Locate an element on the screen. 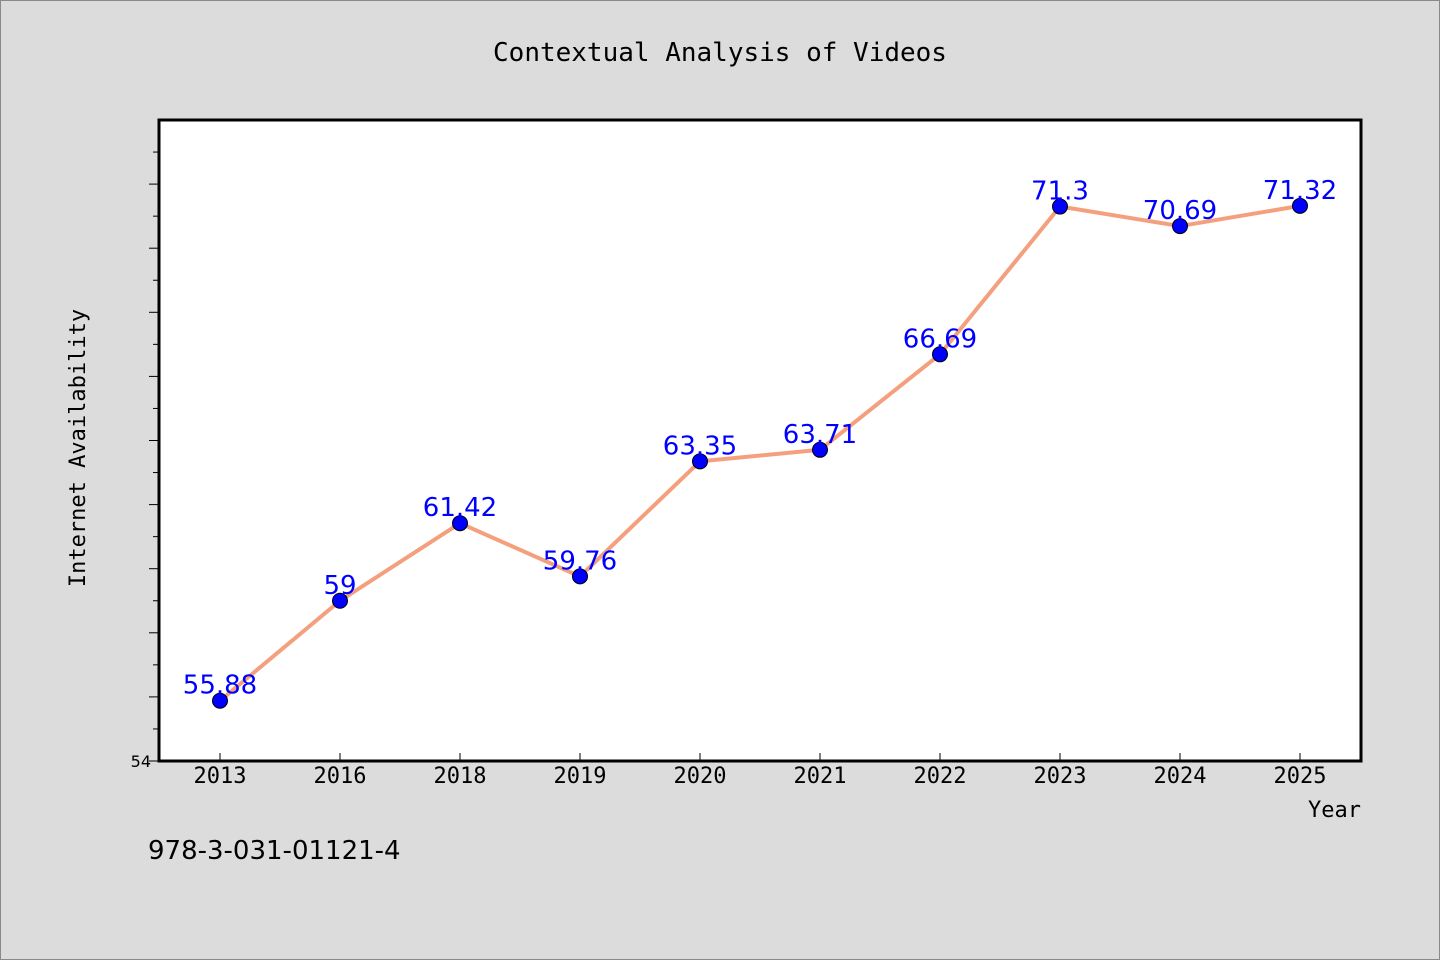 This screenshot has width=1440, height=960. x-tick-label: 2020 is located at coordinates (700, 776).